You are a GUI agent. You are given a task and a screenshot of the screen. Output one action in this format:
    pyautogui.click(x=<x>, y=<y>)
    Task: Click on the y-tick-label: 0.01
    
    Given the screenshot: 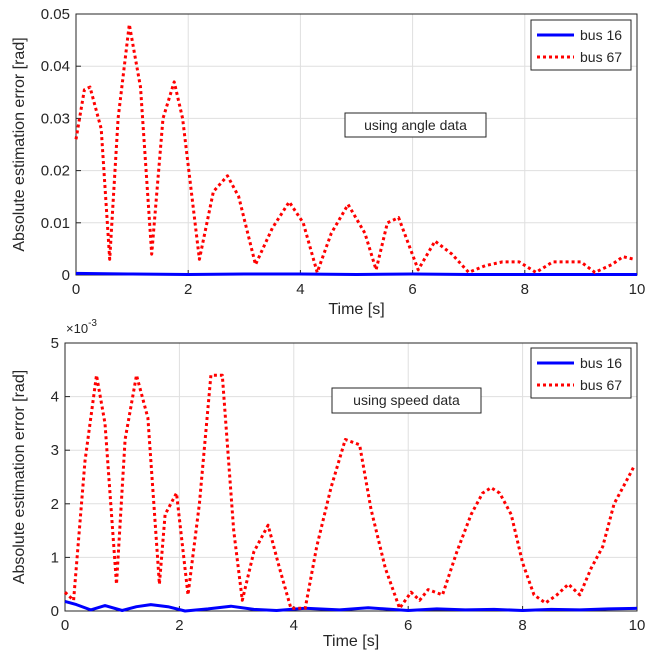 What is the action you would take?
    pyautogui.click(x=55, y=223)
    